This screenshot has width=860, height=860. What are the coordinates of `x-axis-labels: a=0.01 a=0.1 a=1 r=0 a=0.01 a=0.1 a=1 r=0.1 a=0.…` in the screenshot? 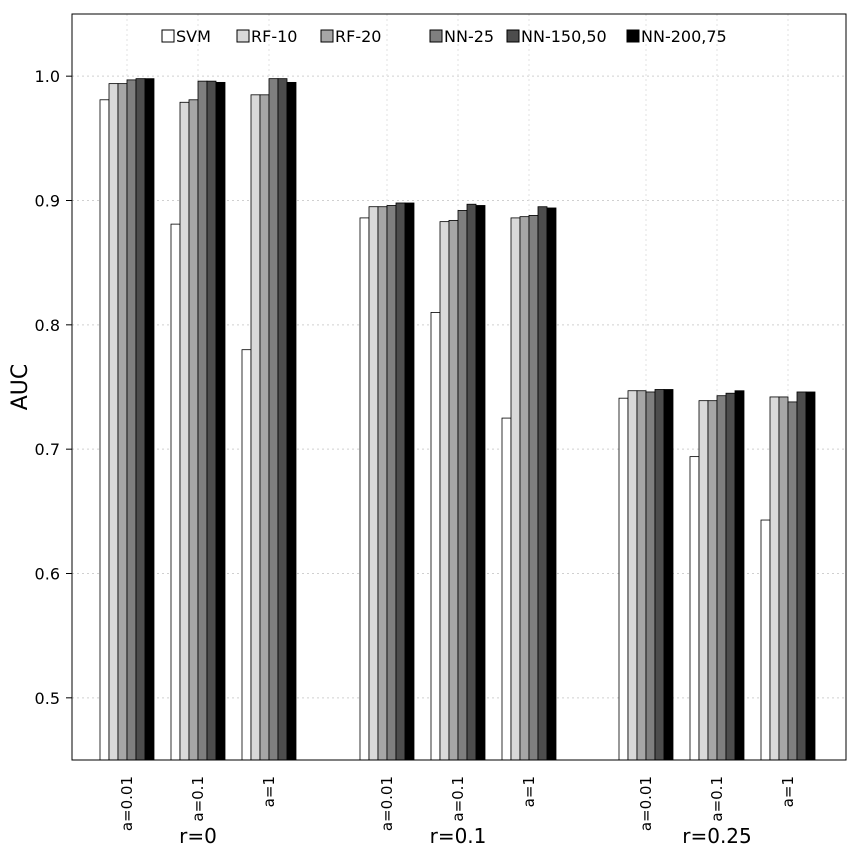 It's located at (457, 812).